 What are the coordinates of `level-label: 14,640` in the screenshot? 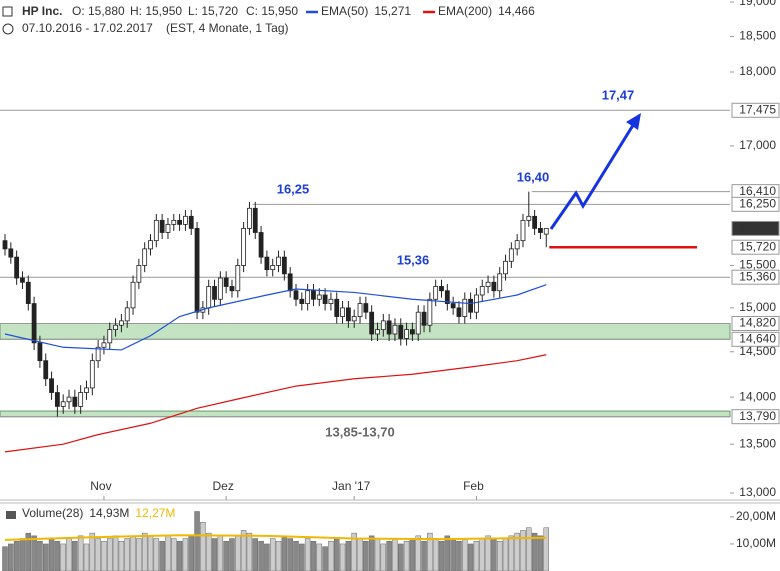 It's located at (757, 338).